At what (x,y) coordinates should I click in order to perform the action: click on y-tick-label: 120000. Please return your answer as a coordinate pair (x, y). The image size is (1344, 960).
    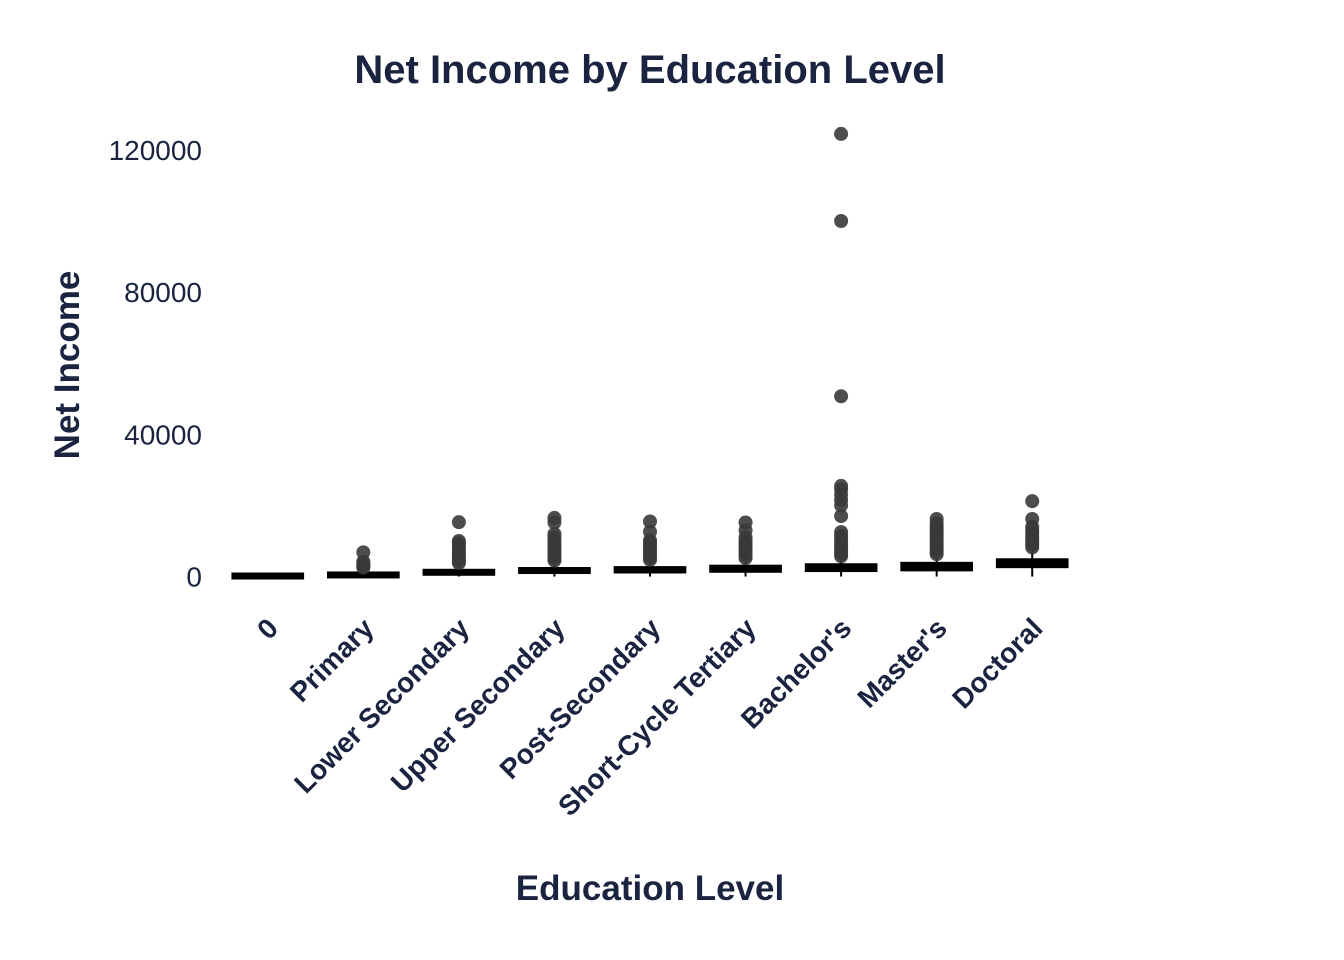
    Looking at the image, I should click on (155, 150).